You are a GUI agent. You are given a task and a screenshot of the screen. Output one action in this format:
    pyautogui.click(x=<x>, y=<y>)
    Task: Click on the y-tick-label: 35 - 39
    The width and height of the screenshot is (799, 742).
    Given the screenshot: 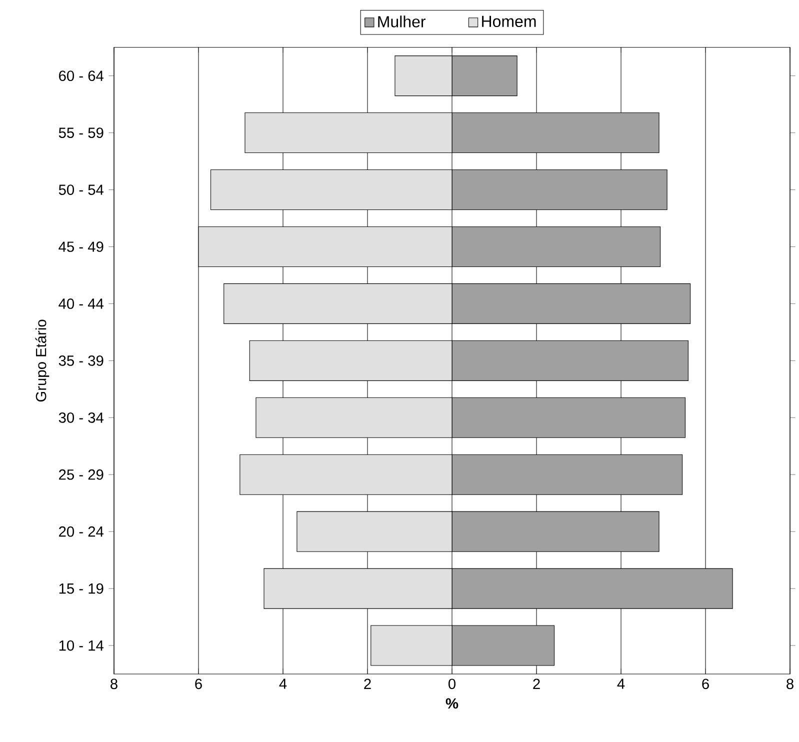 What is the action you would take?
    pyautogui.click(x=81, y=360)
    